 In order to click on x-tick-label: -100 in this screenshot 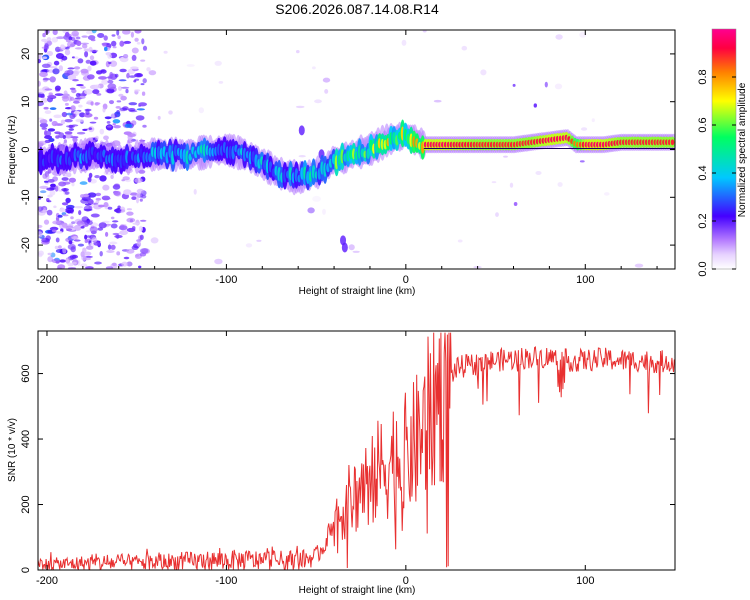, I will do `click(226, 280)`.